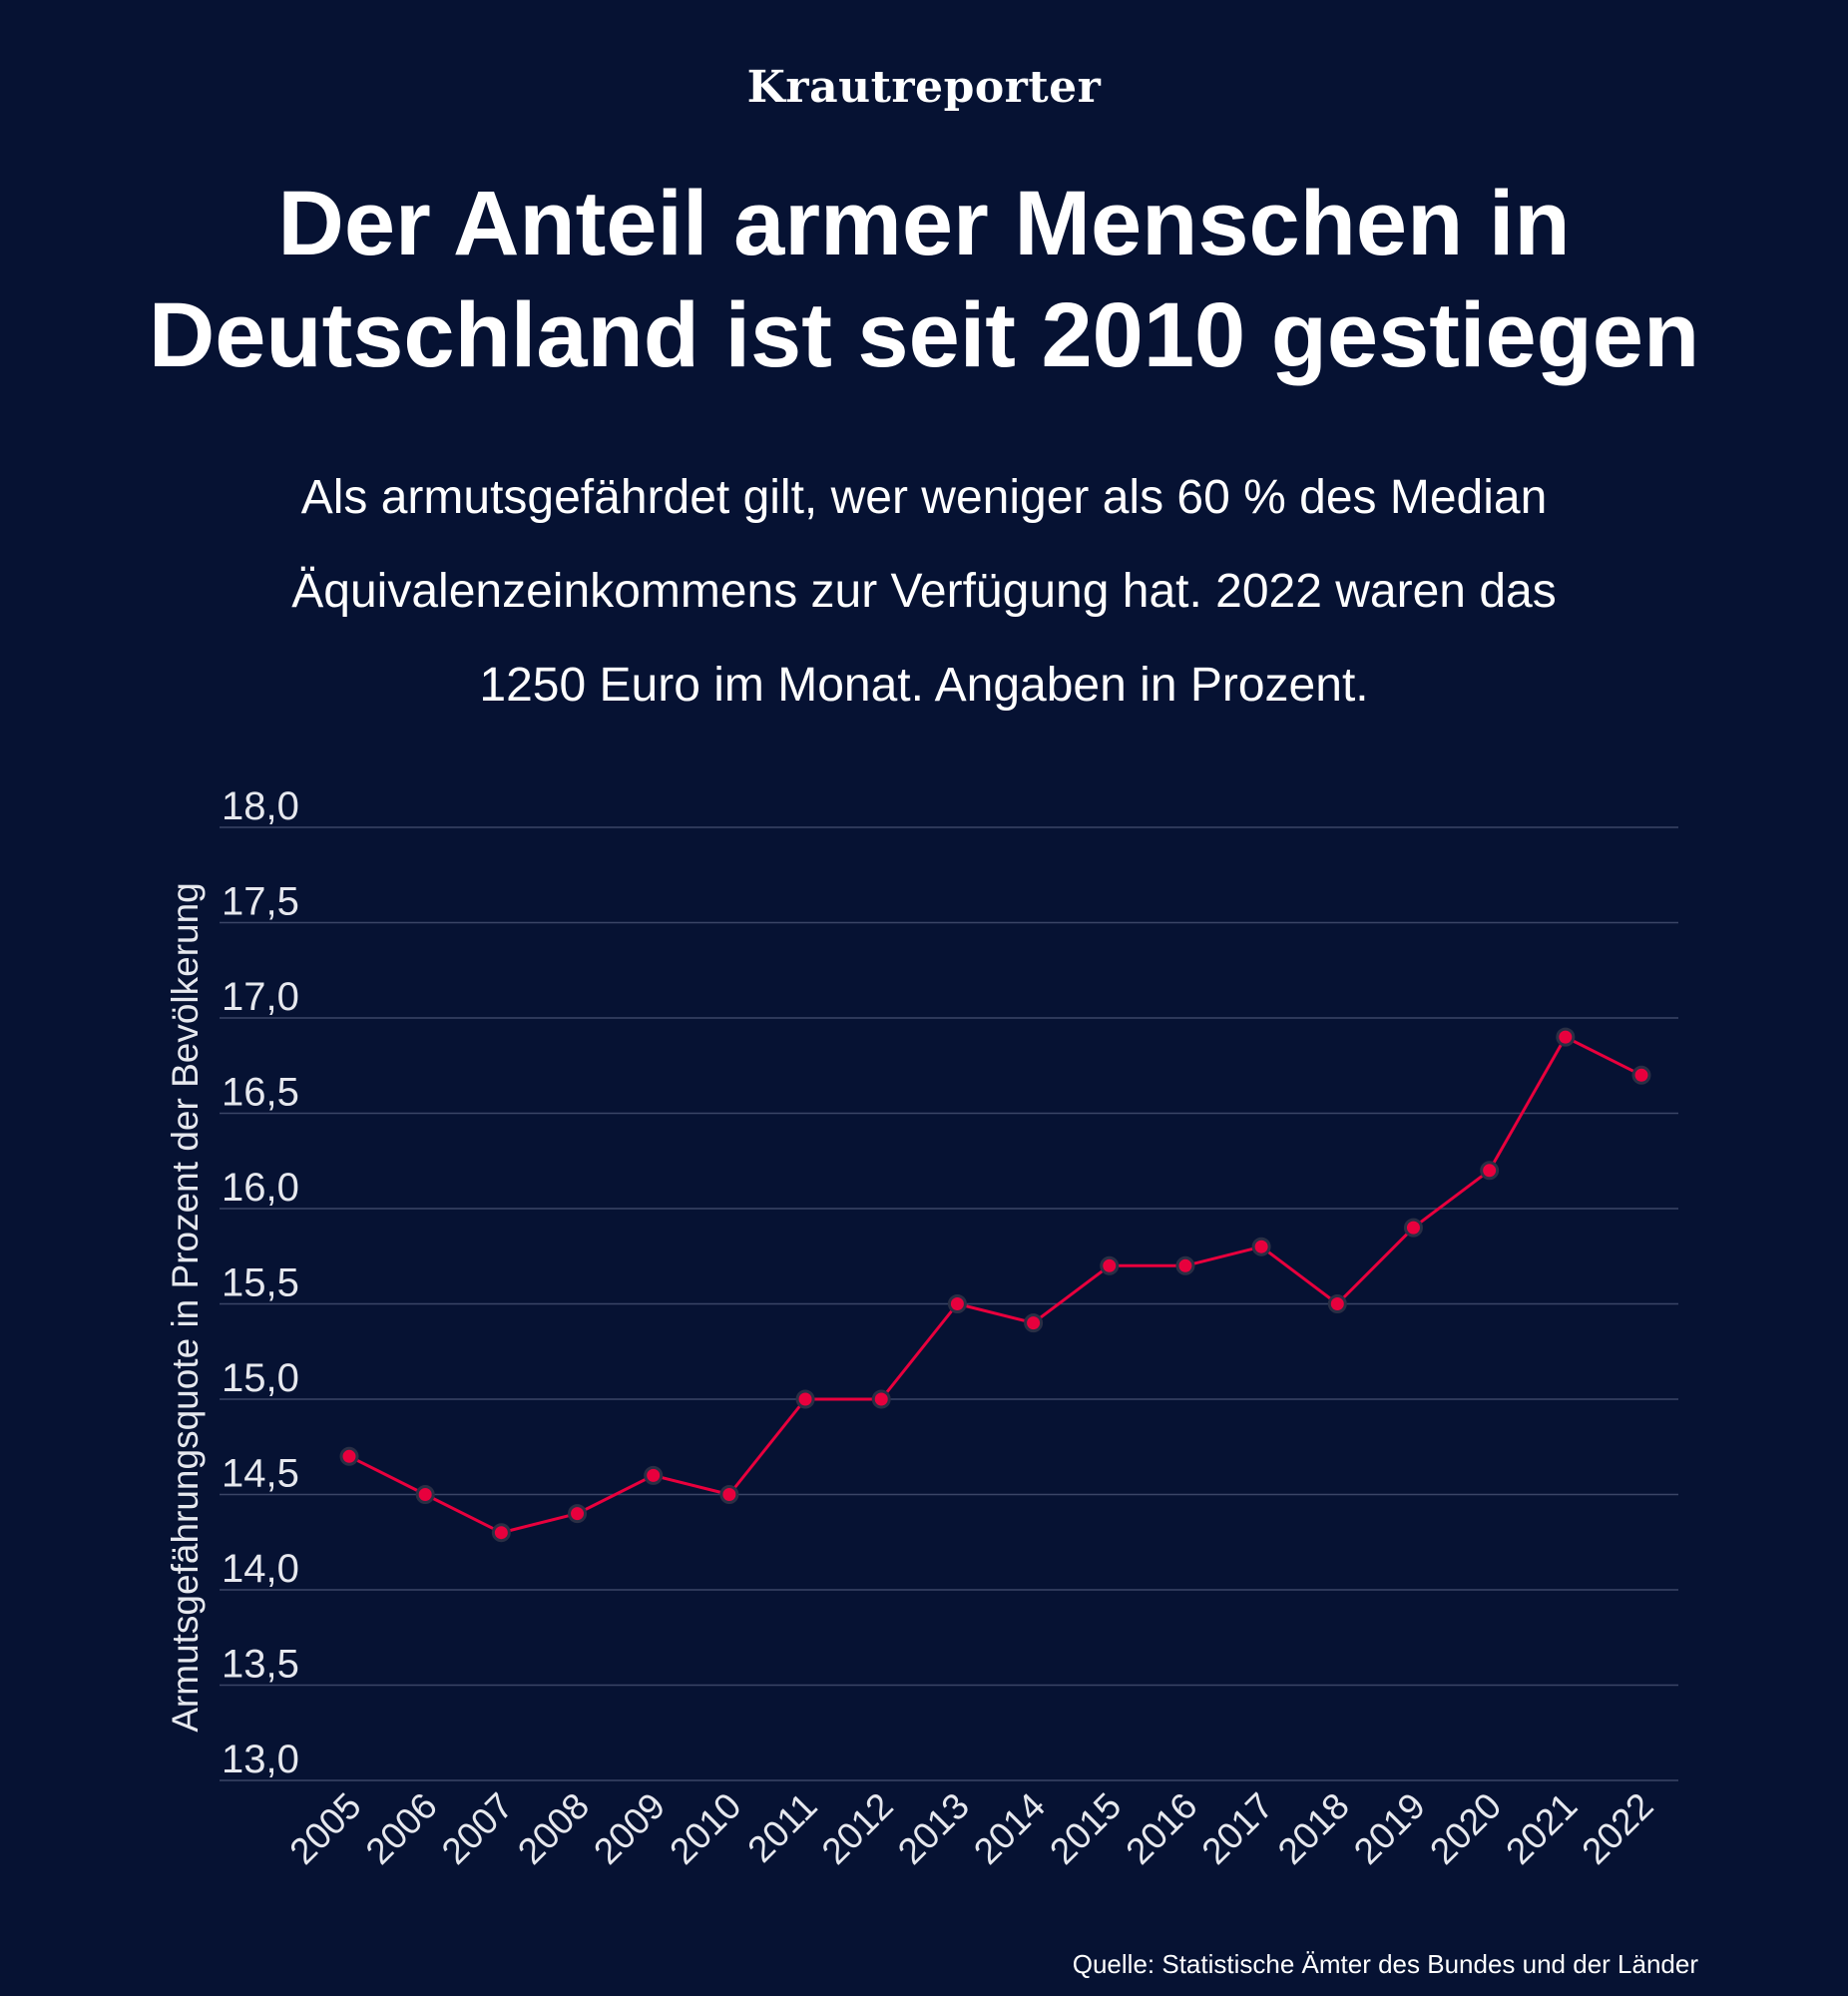 The image size is (1848, 1996). Describe the element at coordinates (858, 1828) in the screenshot. I see `x-tick-label: 2012` at that location.